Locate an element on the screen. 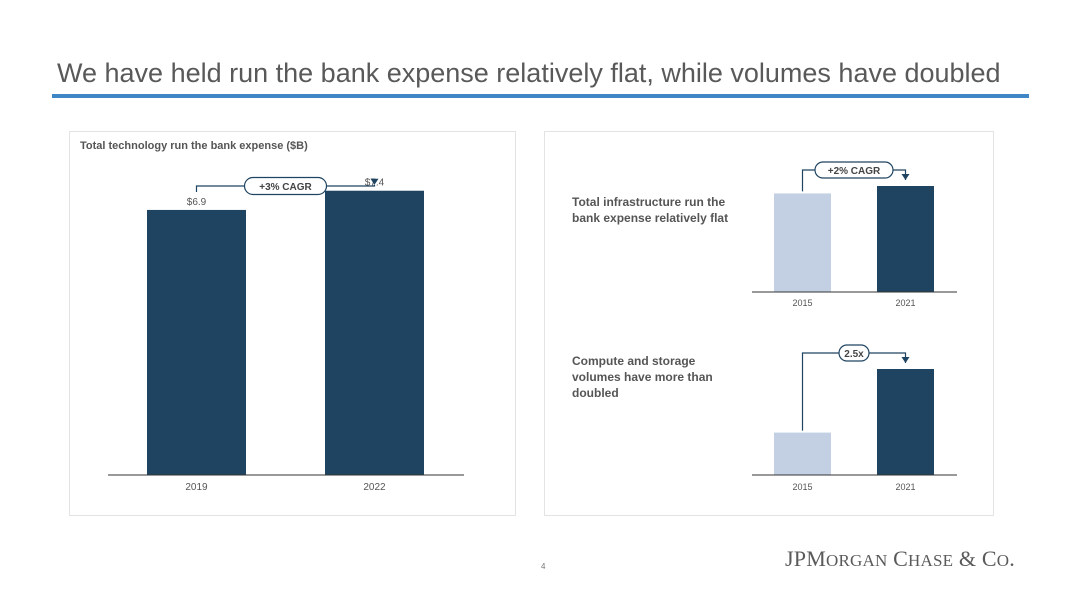  bar-2019 is located at coordinates (196, 342).